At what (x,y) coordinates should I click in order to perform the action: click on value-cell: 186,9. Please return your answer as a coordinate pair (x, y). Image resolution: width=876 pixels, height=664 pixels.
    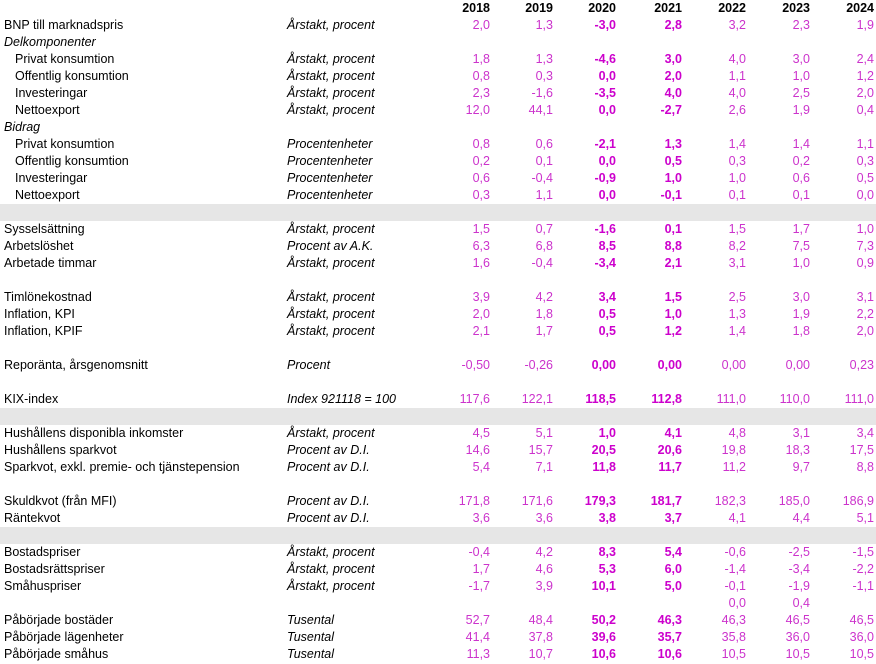
    Looking at the image, I should click on (858, 501).